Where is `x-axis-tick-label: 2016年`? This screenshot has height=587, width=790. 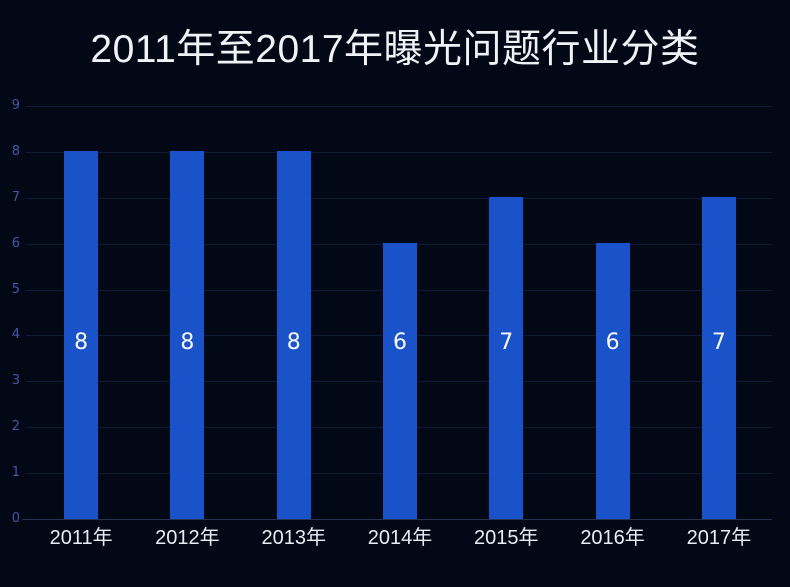
x-axis-tick-label: 2016年 is located at coordinates (612, 538).